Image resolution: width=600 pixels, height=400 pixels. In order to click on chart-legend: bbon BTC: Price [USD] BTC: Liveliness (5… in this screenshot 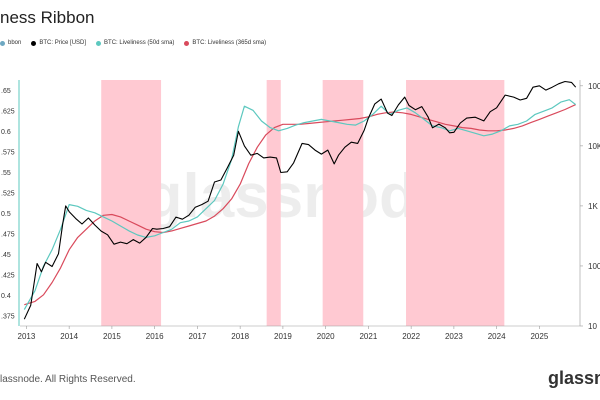, I will do `click(133, 43)`.